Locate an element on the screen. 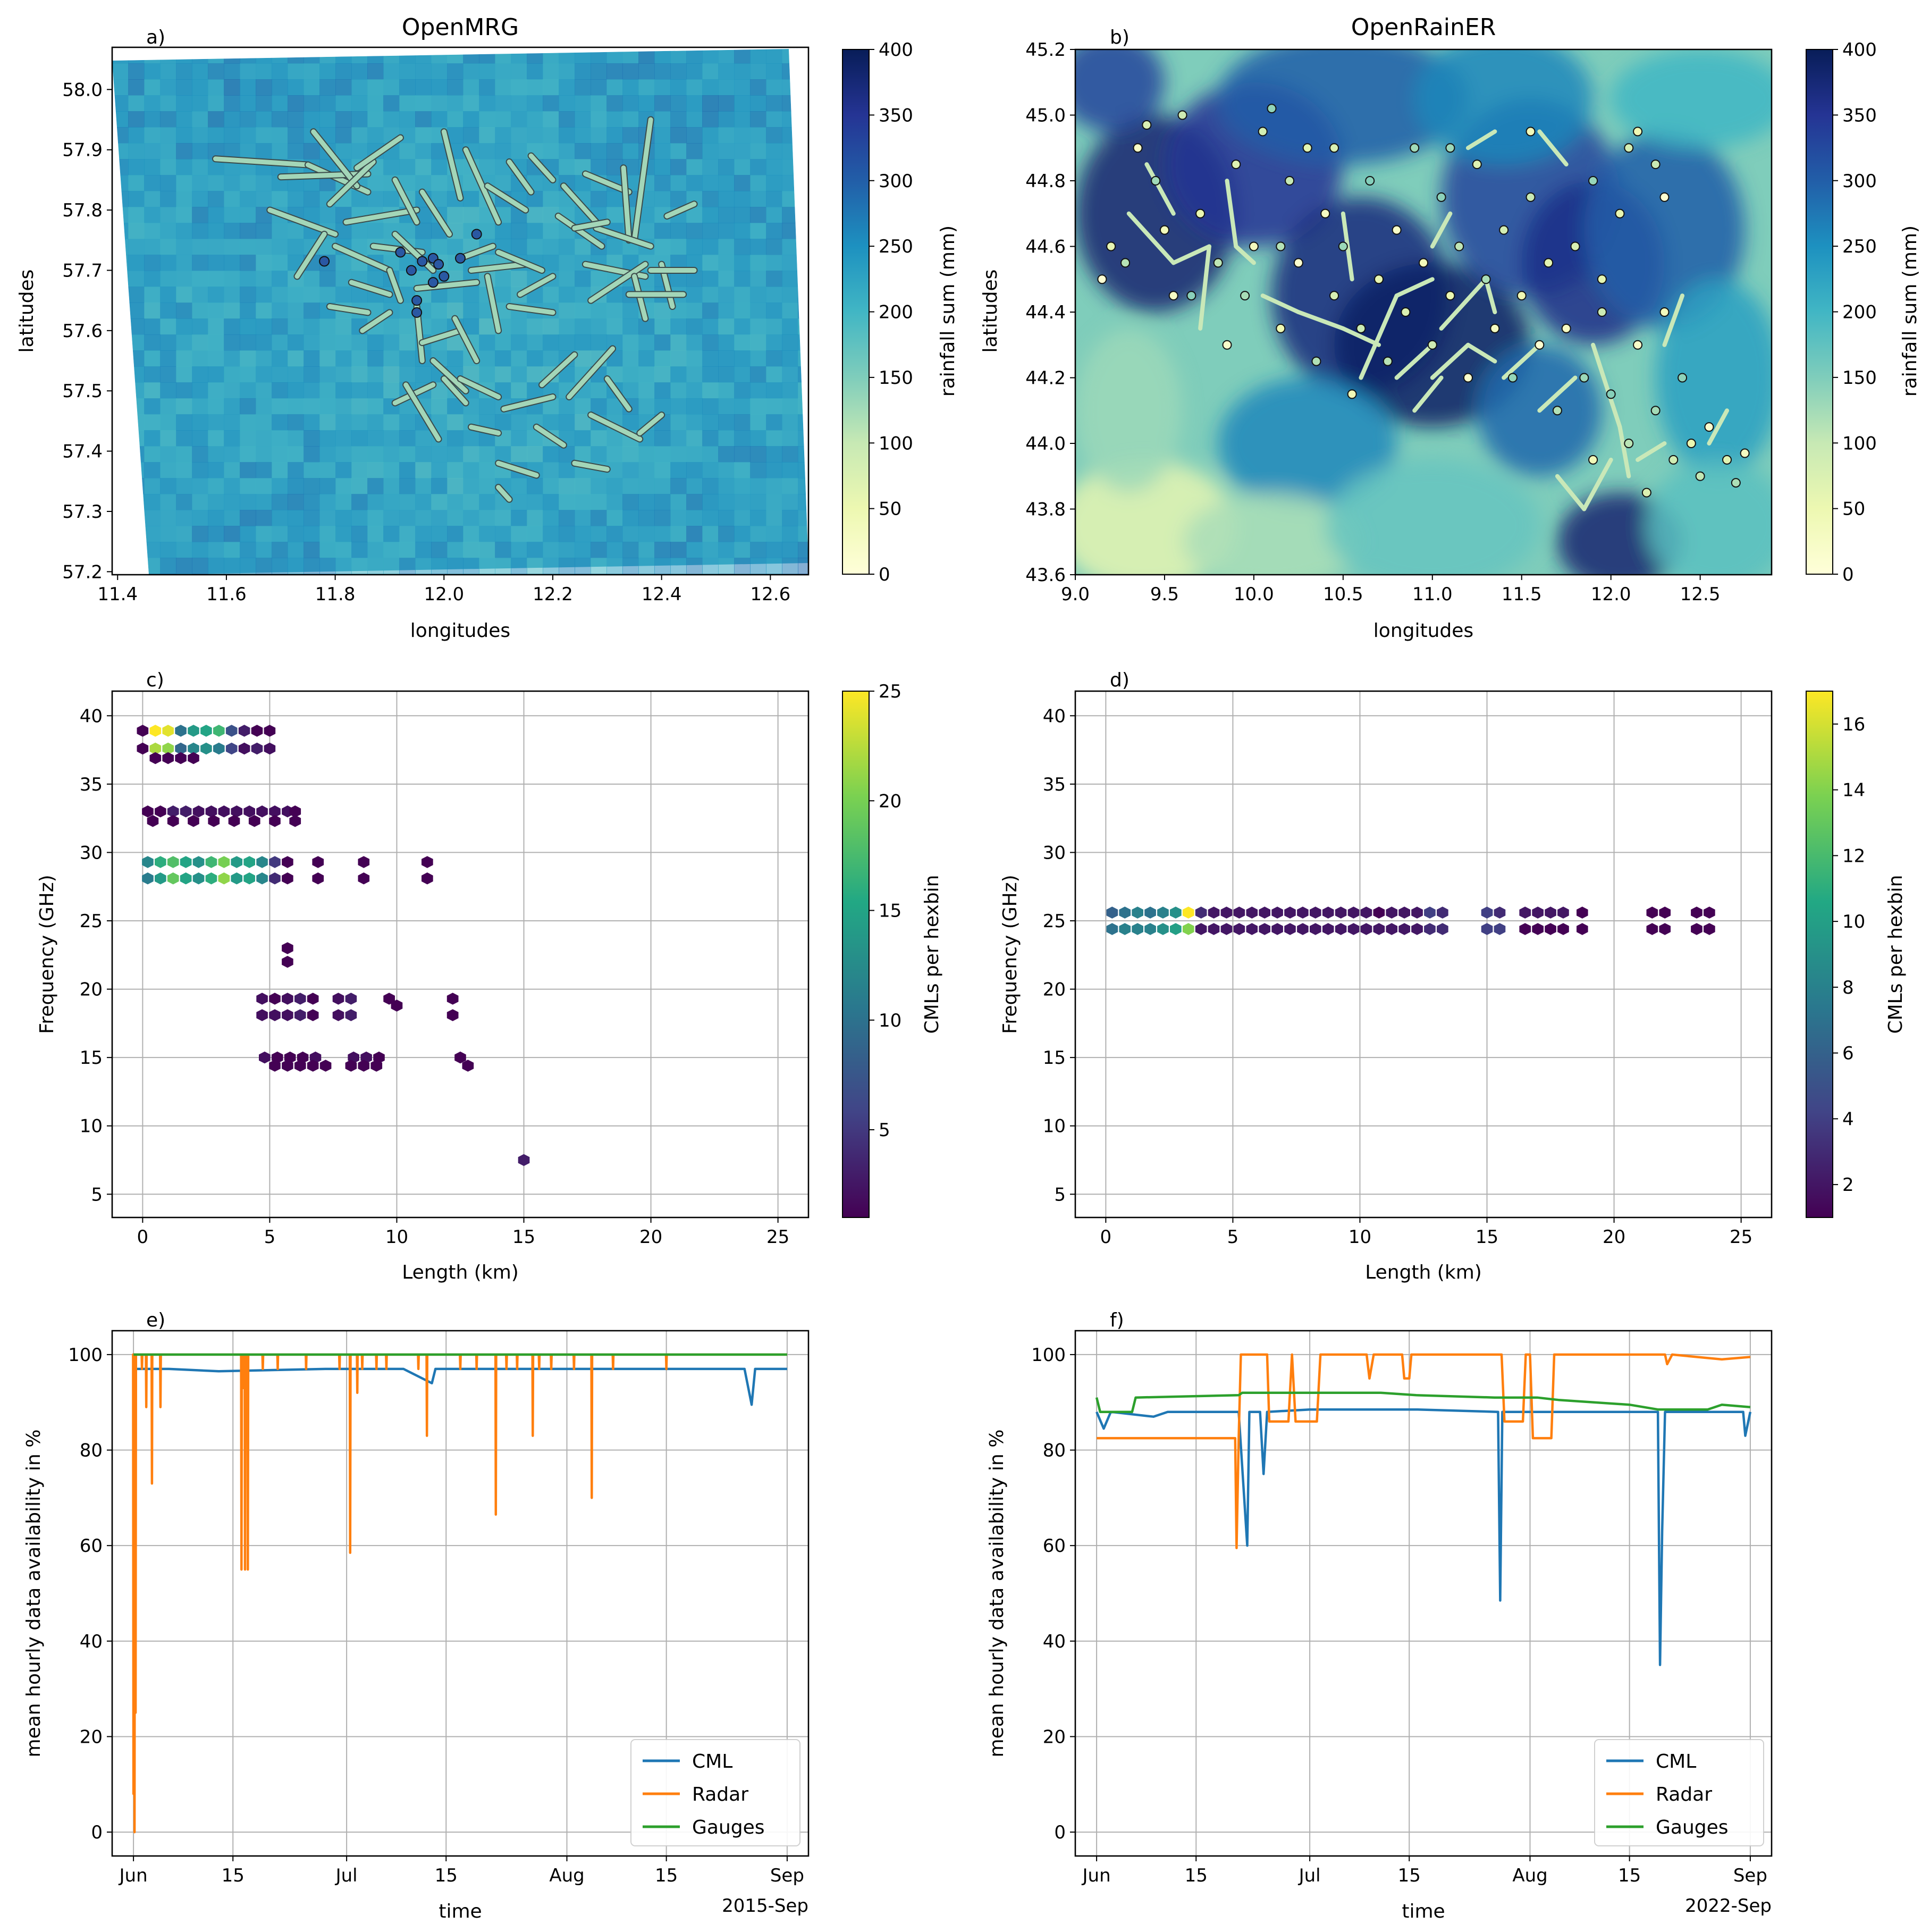 The image size is (1930, 1932). colorbar-label-d: CMLs per hexbin is located at coordinates (1896, 954).